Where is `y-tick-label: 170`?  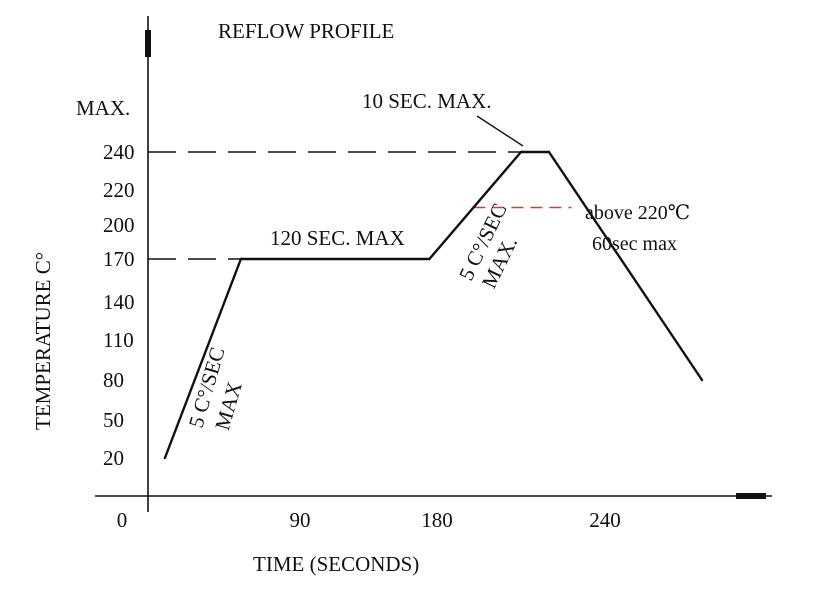 y-tick-label: 170 is located at coordinates (119, 259).